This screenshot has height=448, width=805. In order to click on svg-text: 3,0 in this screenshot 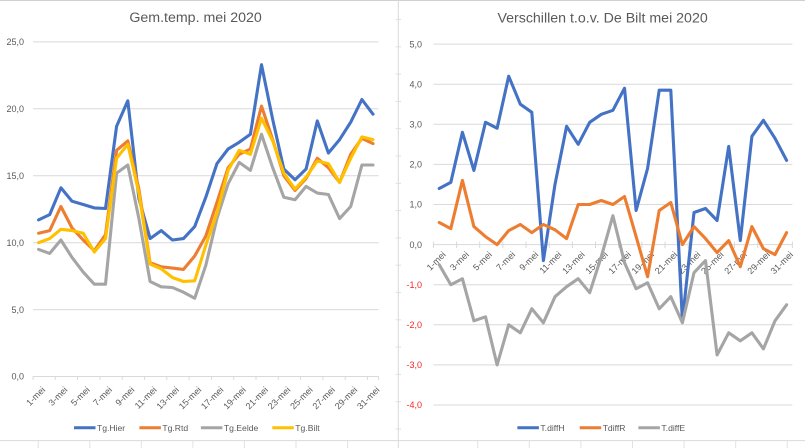, I will do `click(415, 125)`.